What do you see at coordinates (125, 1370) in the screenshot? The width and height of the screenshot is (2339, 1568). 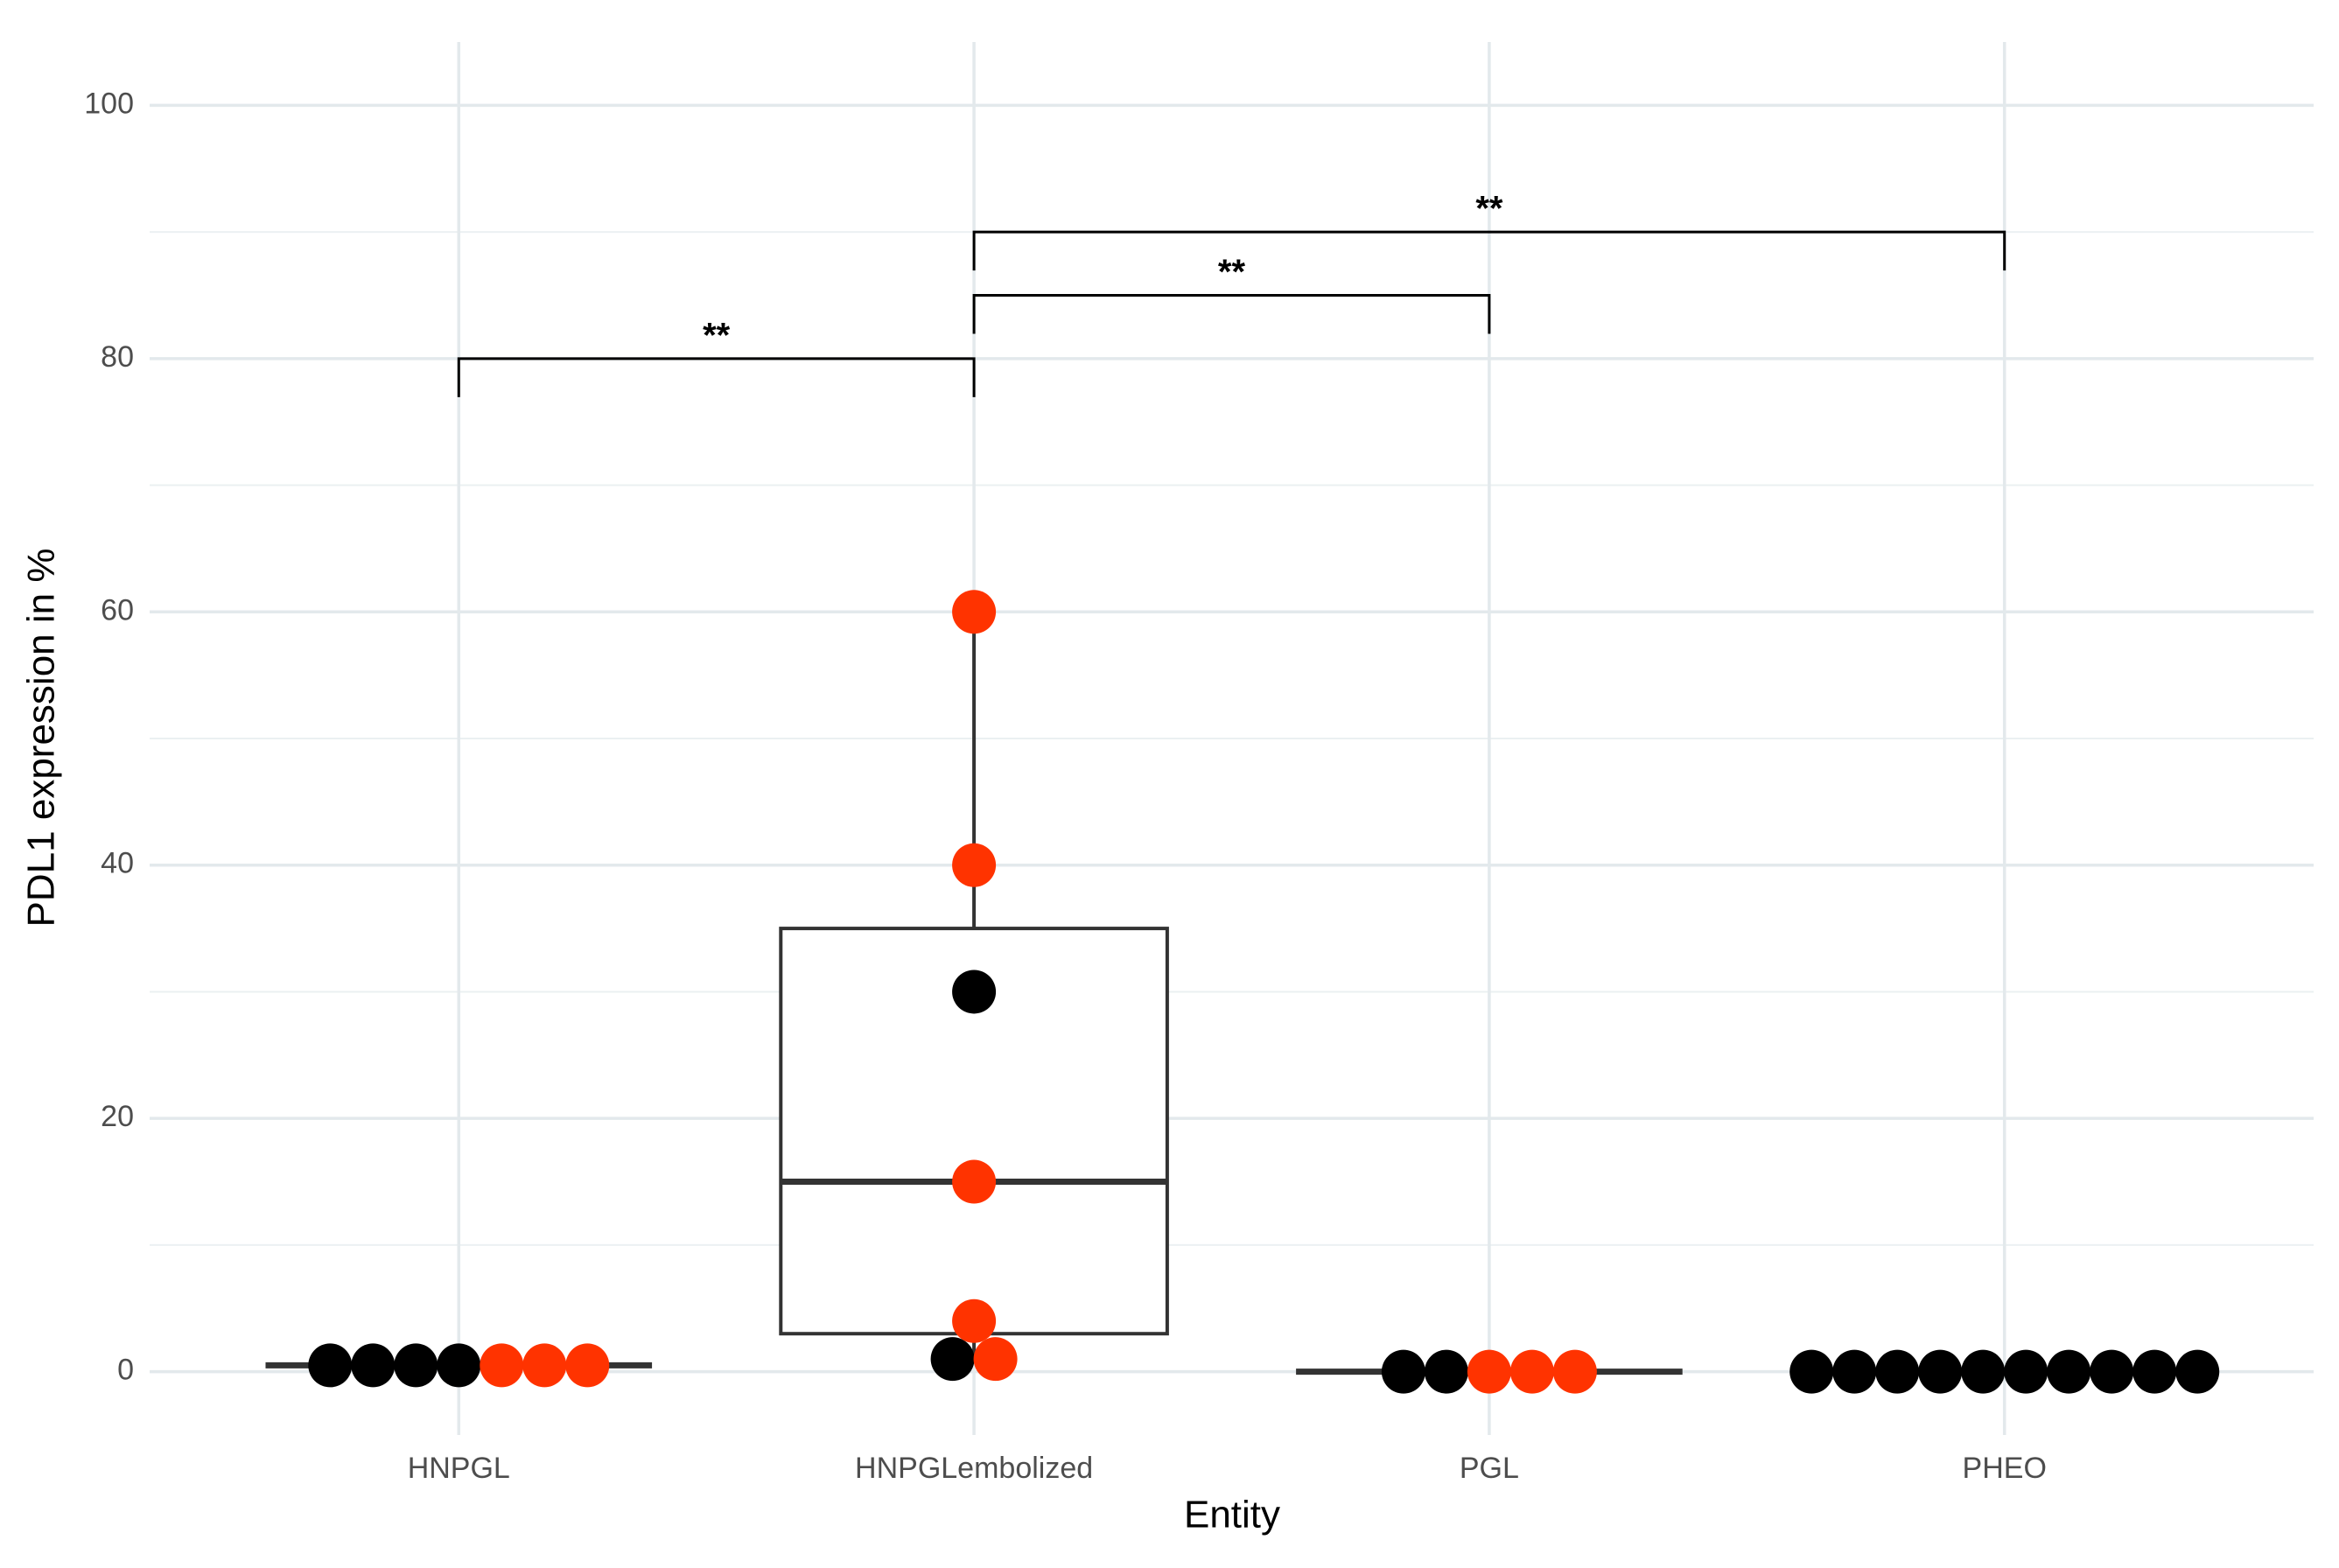 I see `y-tick-label: 0` at bounding box center [125, 1370].